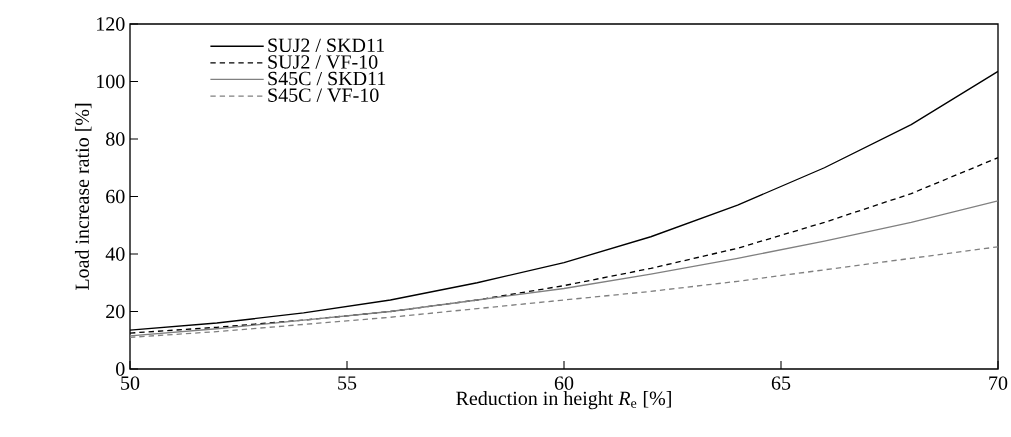 The width and height of the screenshot is (1011, 437). I want to click on x-axis-title: Reduction in height R$_{e}$ [%], so click(563, 400).